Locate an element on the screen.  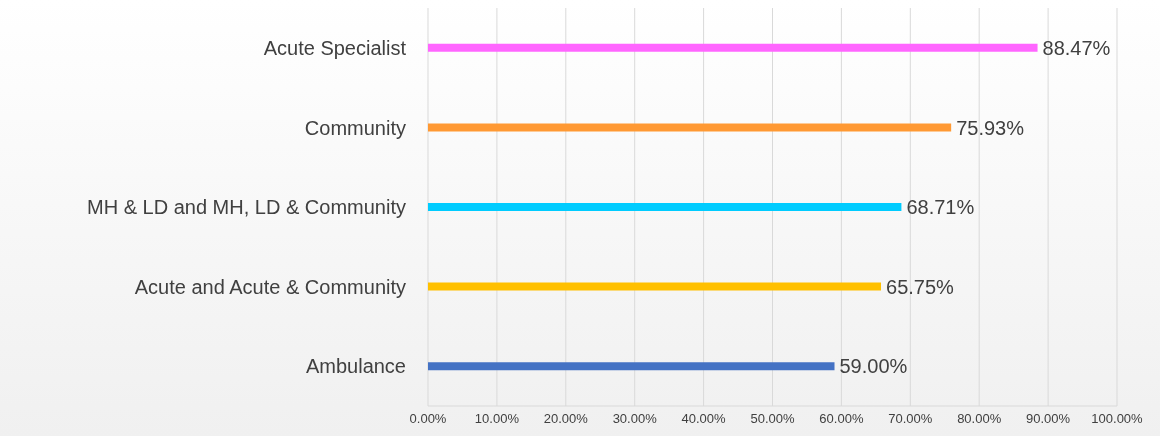
data-label: 75.93% is located at coordinates (990, 127).